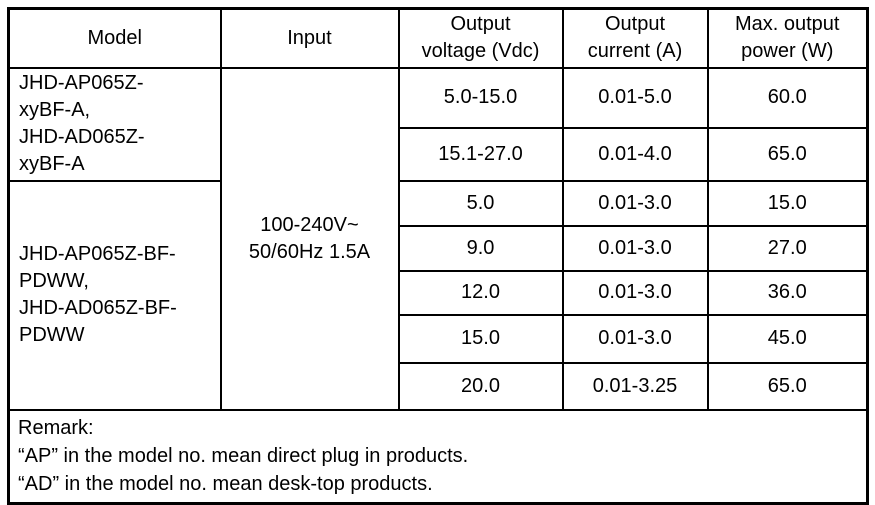 The image size is (875, 505). Describe the element at coordinates (787, 97) in the screenshot. I see `power-cell: 60.0` at that location.